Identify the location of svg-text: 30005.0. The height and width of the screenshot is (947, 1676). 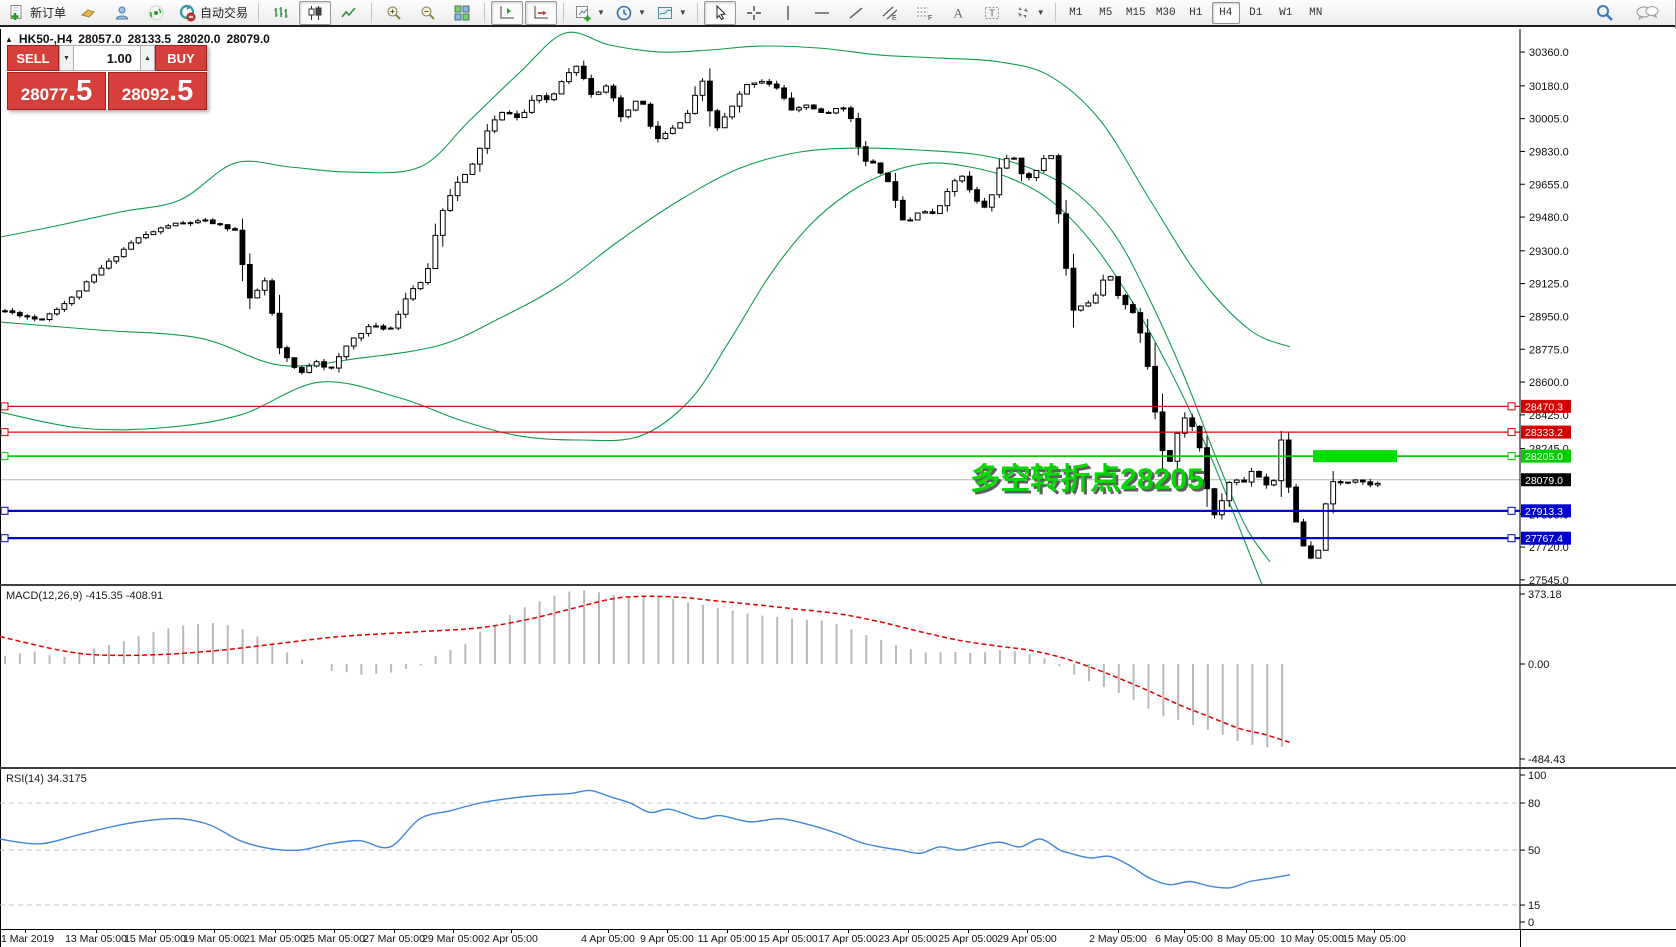
(1549, 120).